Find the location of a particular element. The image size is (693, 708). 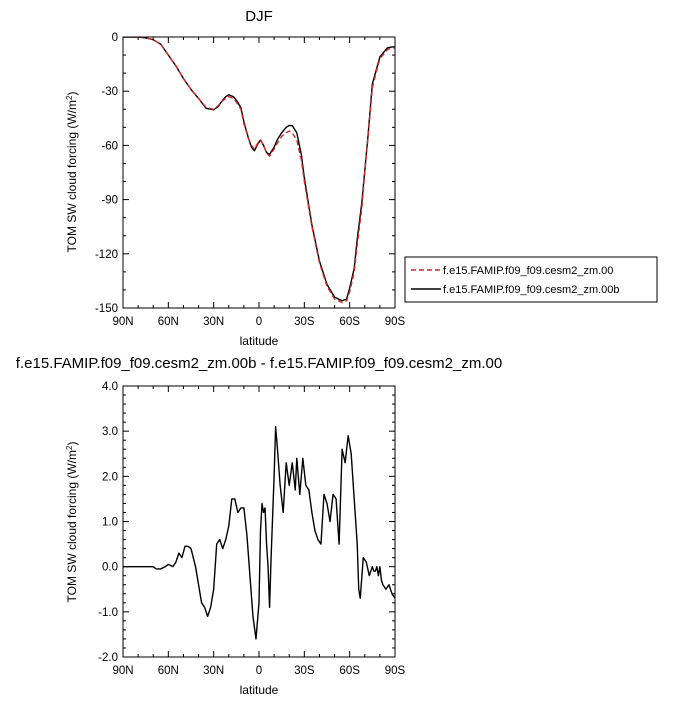

y-tick-label: 0.0 is located at coordinates (110, 568).